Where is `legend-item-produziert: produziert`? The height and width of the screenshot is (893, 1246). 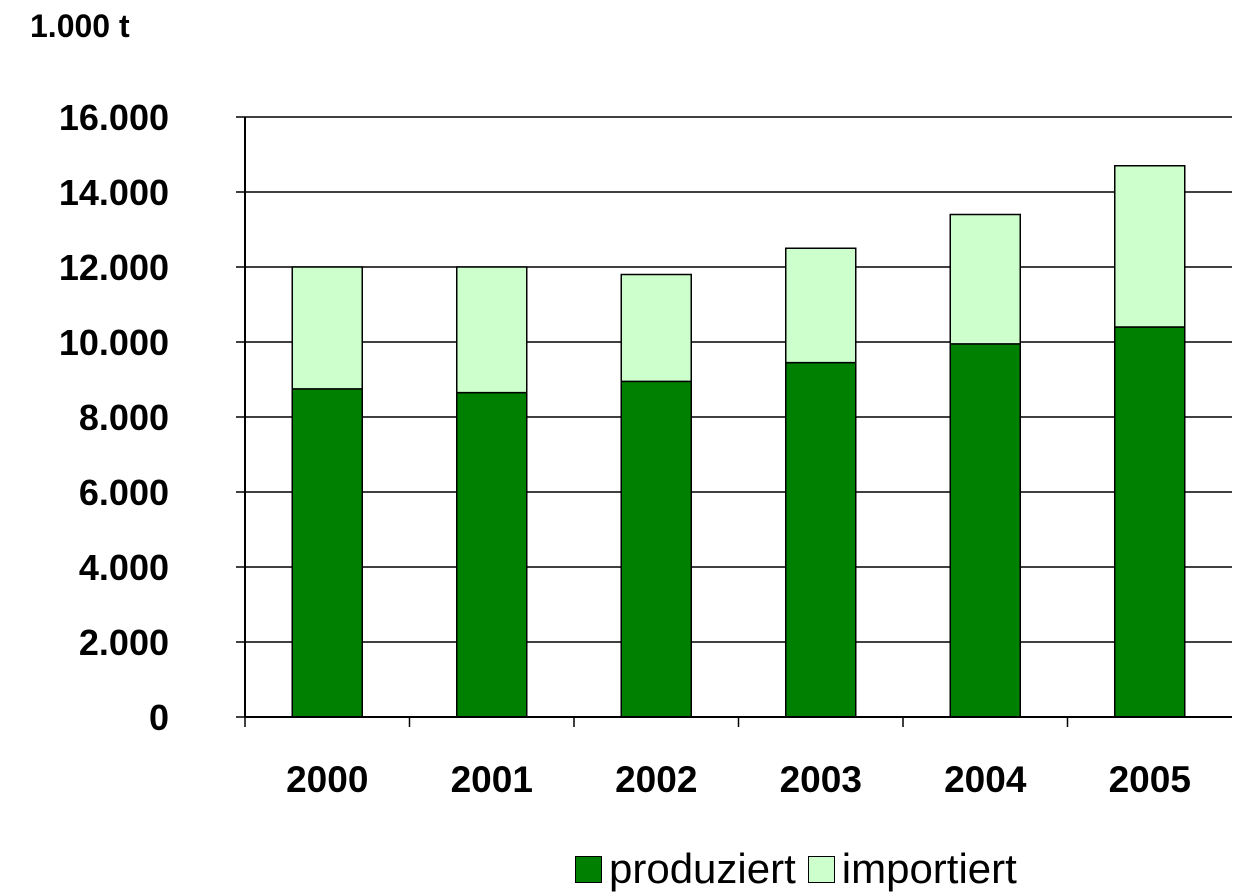
legend-item-produziert: produziert is located at coordinates (685, 869).